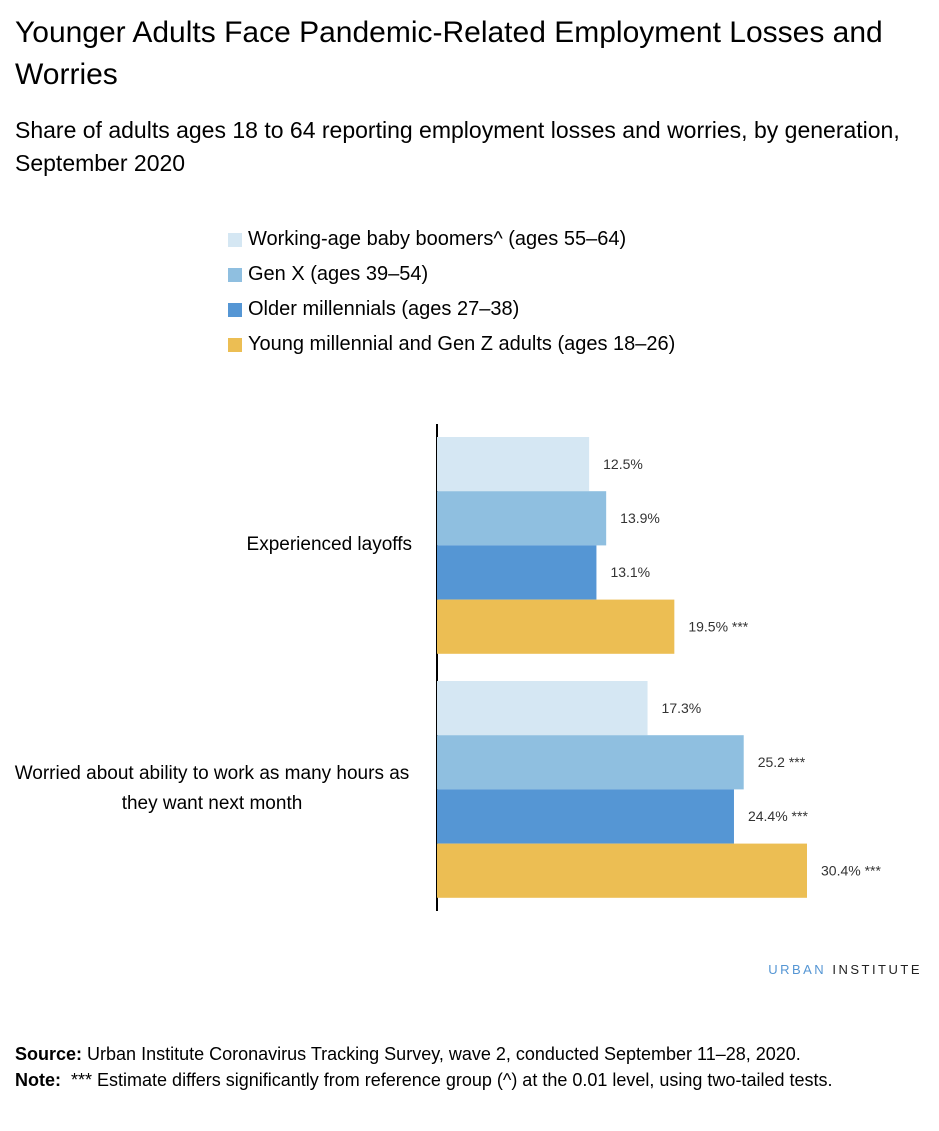 The height and width of the screenshot is (1131, 939). What do you see at coordinates (640, 518) in the screenshot?
I see `value-label: 13.9%` at bounding box center [640, 518].